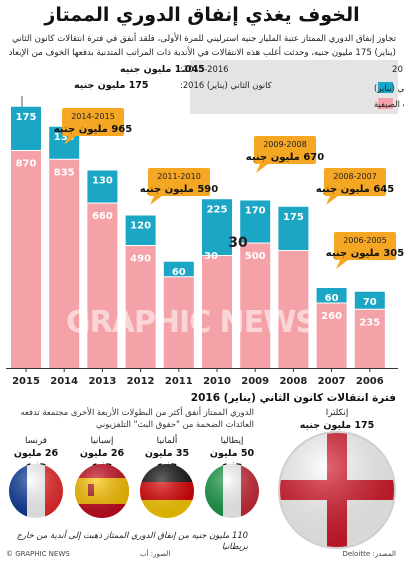 This screenshot has height=564, width=404. What do you see at coordinates (179, 381) in the screenshot?
I see `x-tick-label: 2011` at bounding box center [179, 381].